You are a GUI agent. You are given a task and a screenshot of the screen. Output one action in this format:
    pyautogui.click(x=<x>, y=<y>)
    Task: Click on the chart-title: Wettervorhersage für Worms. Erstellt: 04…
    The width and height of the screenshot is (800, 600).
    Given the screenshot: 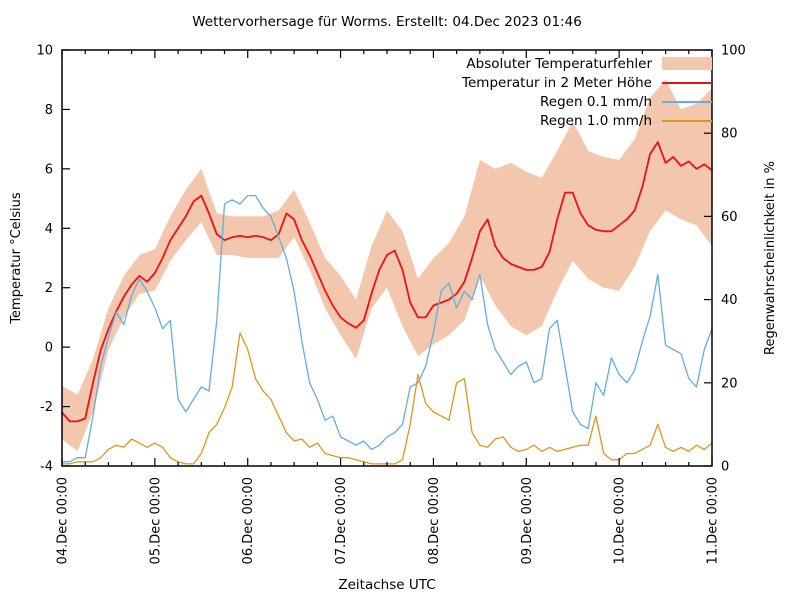 What is the action you would take?
    pyautogui.click(x=387, y=22)
    